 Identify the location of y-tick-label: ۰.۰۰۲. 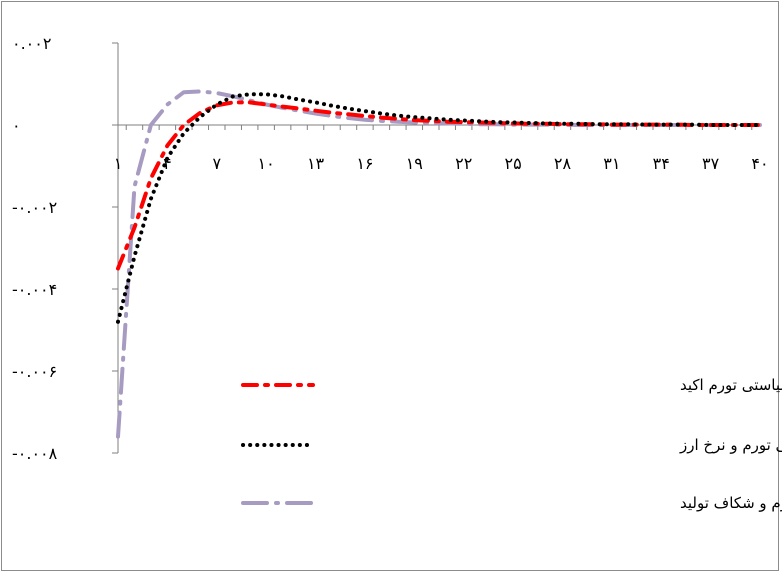
(31, 43).